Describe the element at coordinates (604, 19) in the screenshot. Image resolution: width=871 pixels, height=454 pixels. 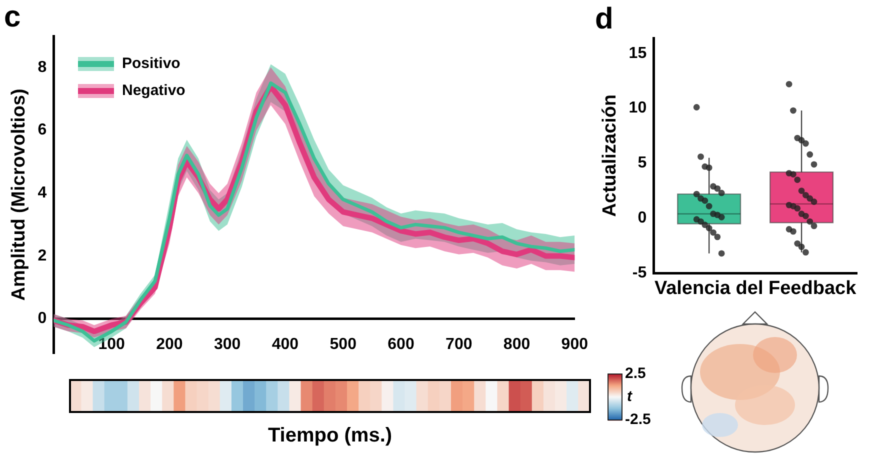
I see `chart-title: d` at that location.